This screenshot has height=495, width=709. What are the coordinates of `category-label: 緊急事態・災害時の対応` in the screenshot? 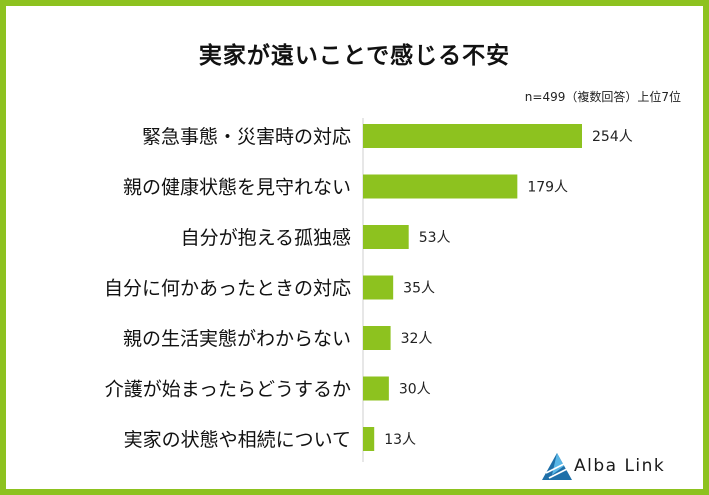 It's located at (246, 137).